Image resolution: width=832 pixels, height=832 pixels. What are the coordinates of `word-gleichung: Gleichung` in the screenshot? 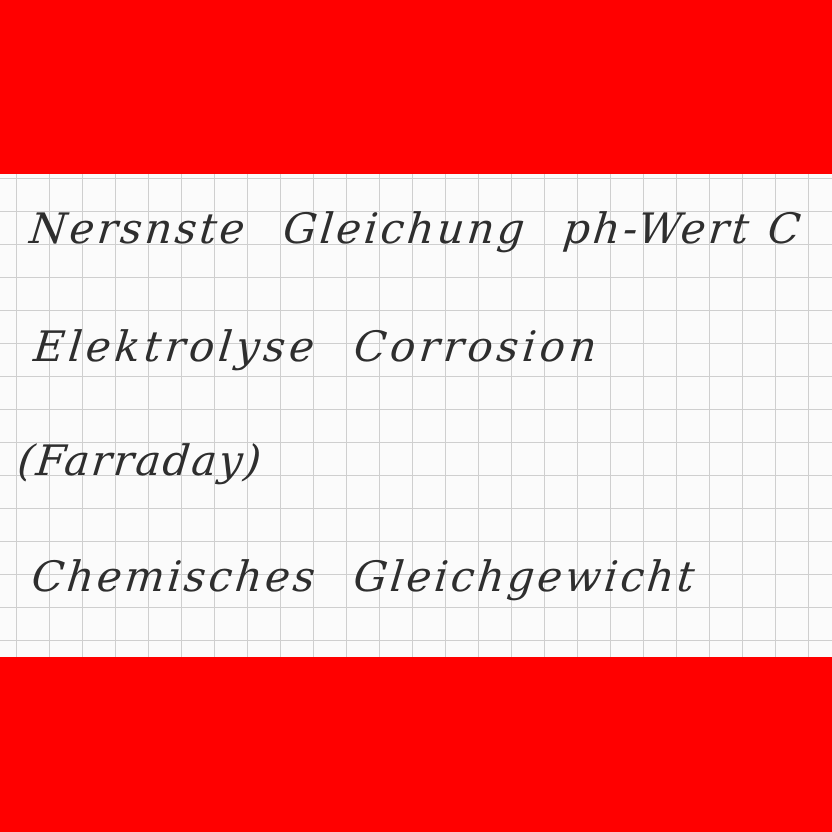 It's located at (405, 228).